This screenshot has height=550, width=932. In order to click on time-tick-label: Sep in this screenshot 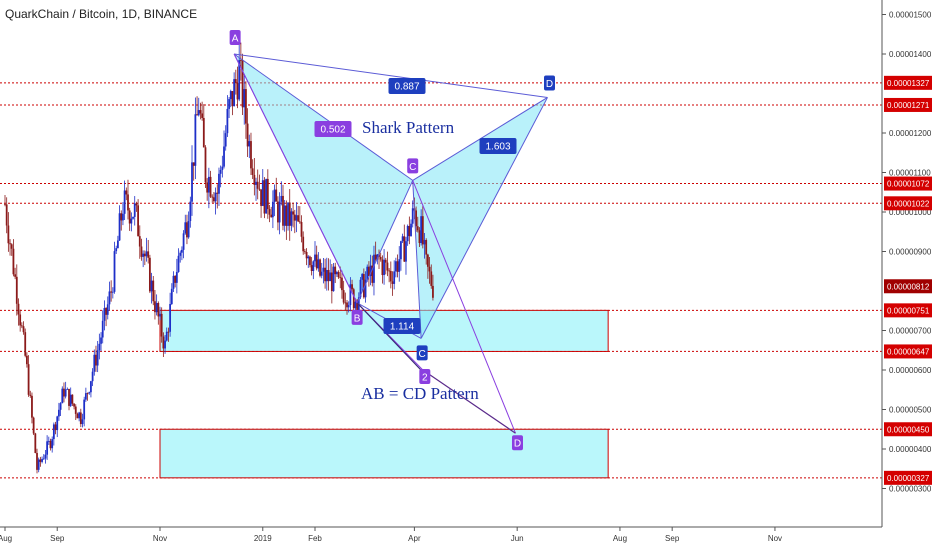, I will do `click(57, 538)`.